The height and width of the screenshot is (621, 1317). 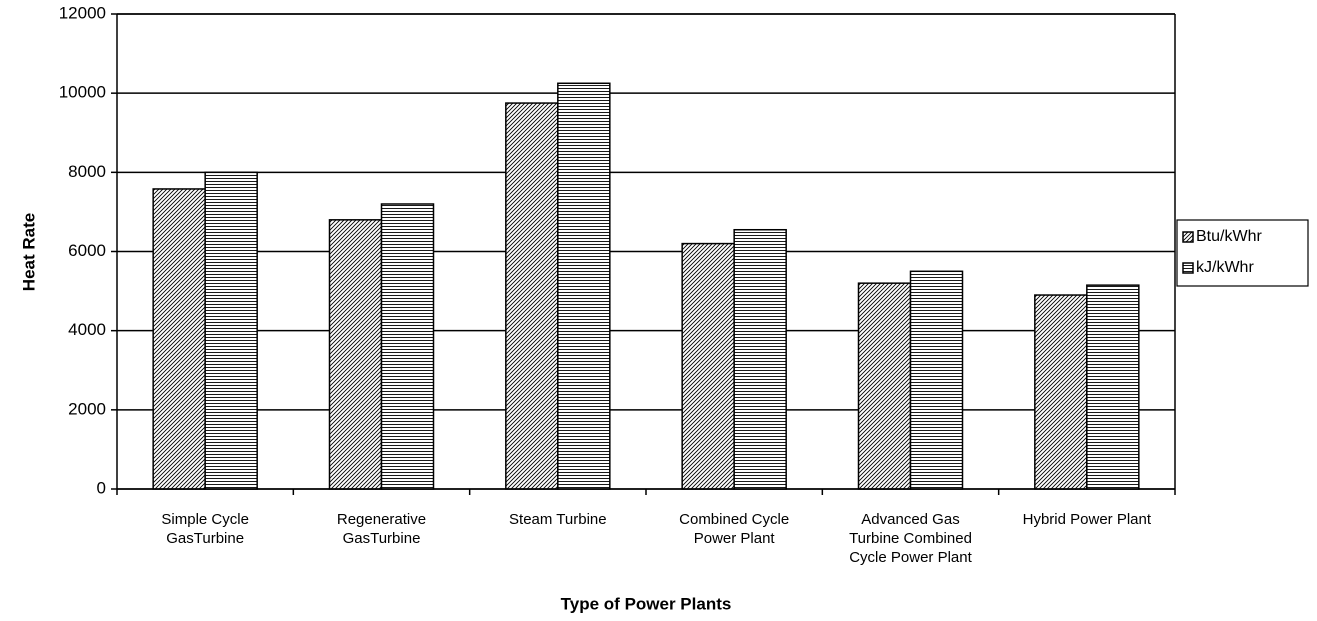 What do you see at coordinates (558, 519) in the screenshot?
I see `x-tick-label: Steam Turbine` at bounding box center [558, 519].